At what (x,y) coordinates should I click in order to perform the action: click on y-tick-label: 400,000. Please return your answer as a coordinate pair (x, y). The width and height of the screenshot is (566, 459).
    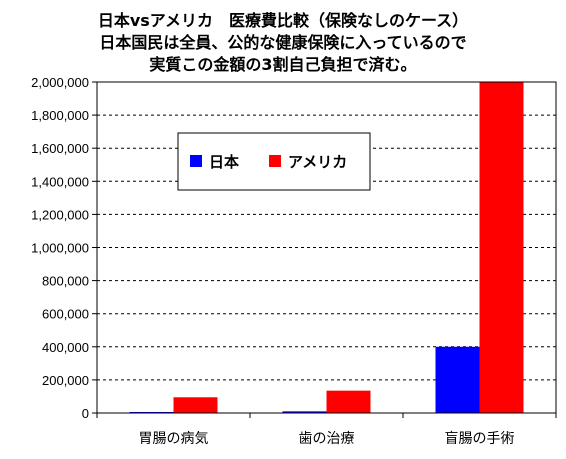
    Looking at the image, I should click on (65, 347).